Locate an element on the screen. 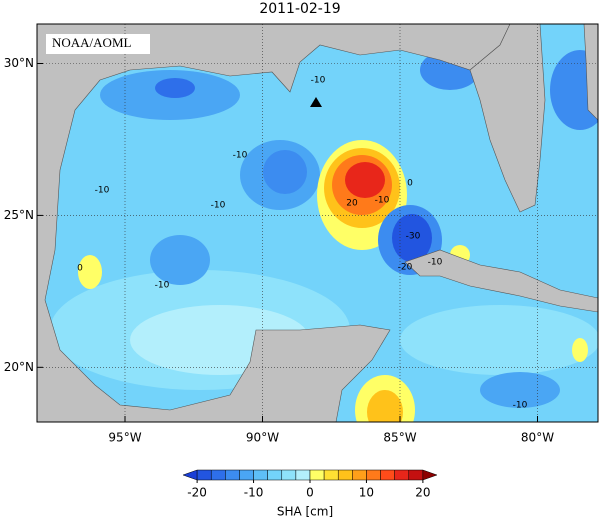  colorbar-tick-label: 20 is located at coordinates (422, 493).